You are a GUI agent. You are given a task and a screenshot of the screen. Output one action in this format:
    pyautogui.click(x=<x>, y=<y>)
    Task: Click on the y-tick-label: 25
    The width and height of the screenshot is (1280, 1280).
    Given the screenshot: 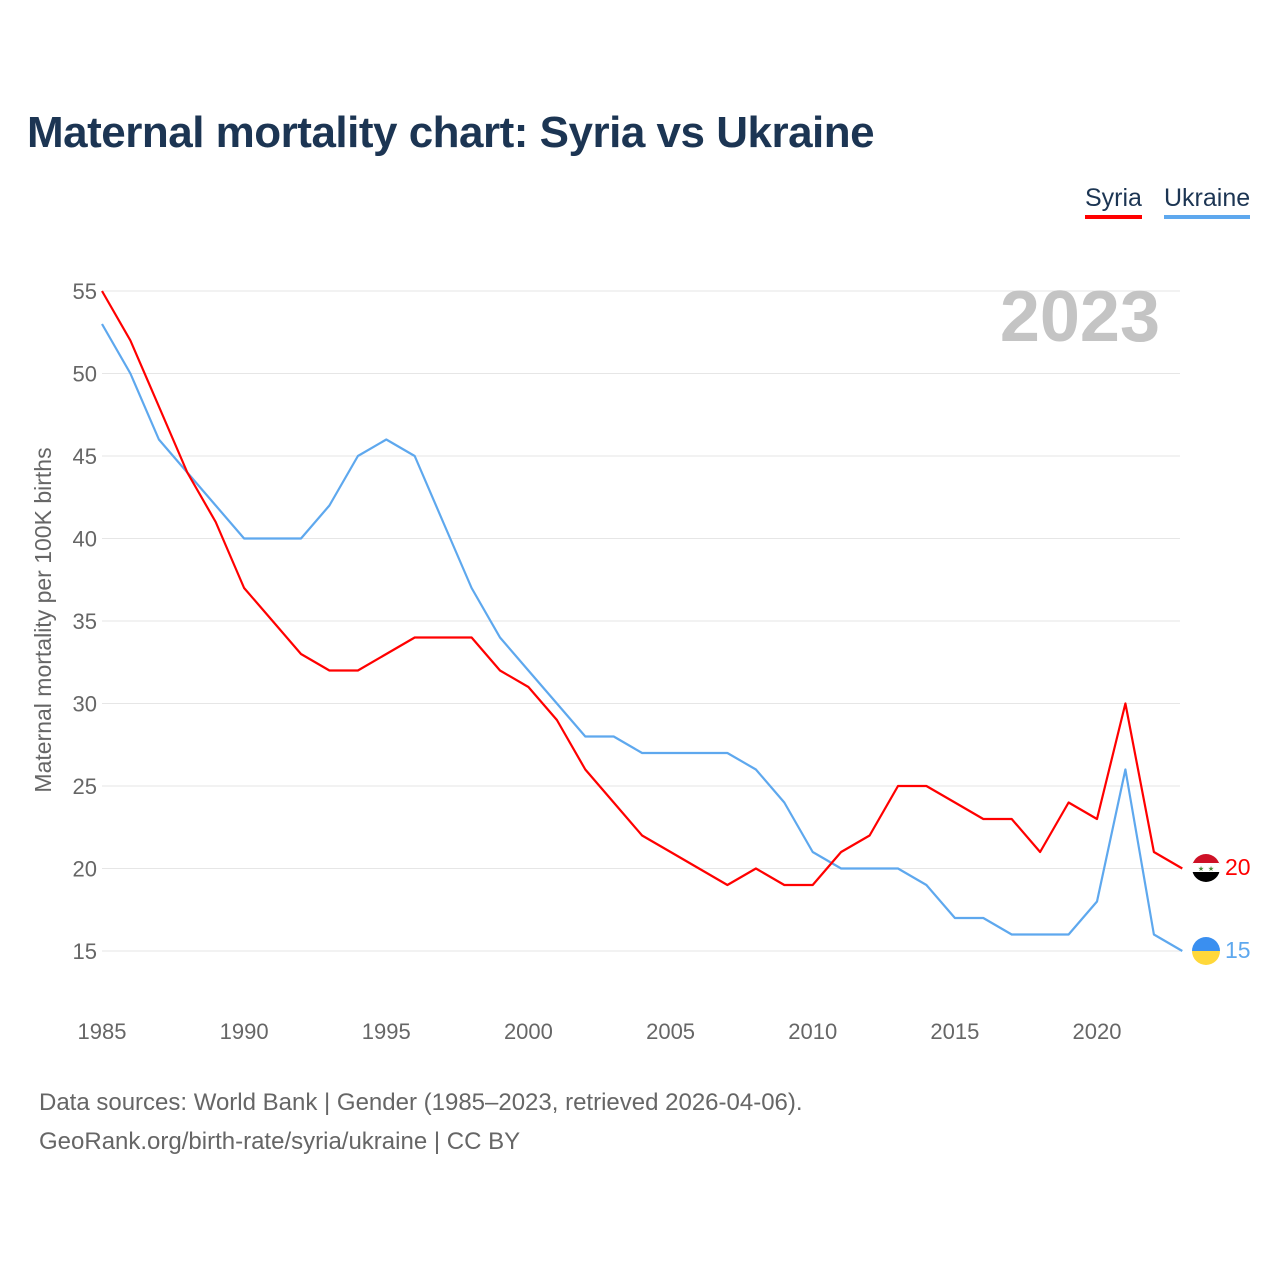 What is the action you would take?
    pyautogui.click(x=85, y=786)
    